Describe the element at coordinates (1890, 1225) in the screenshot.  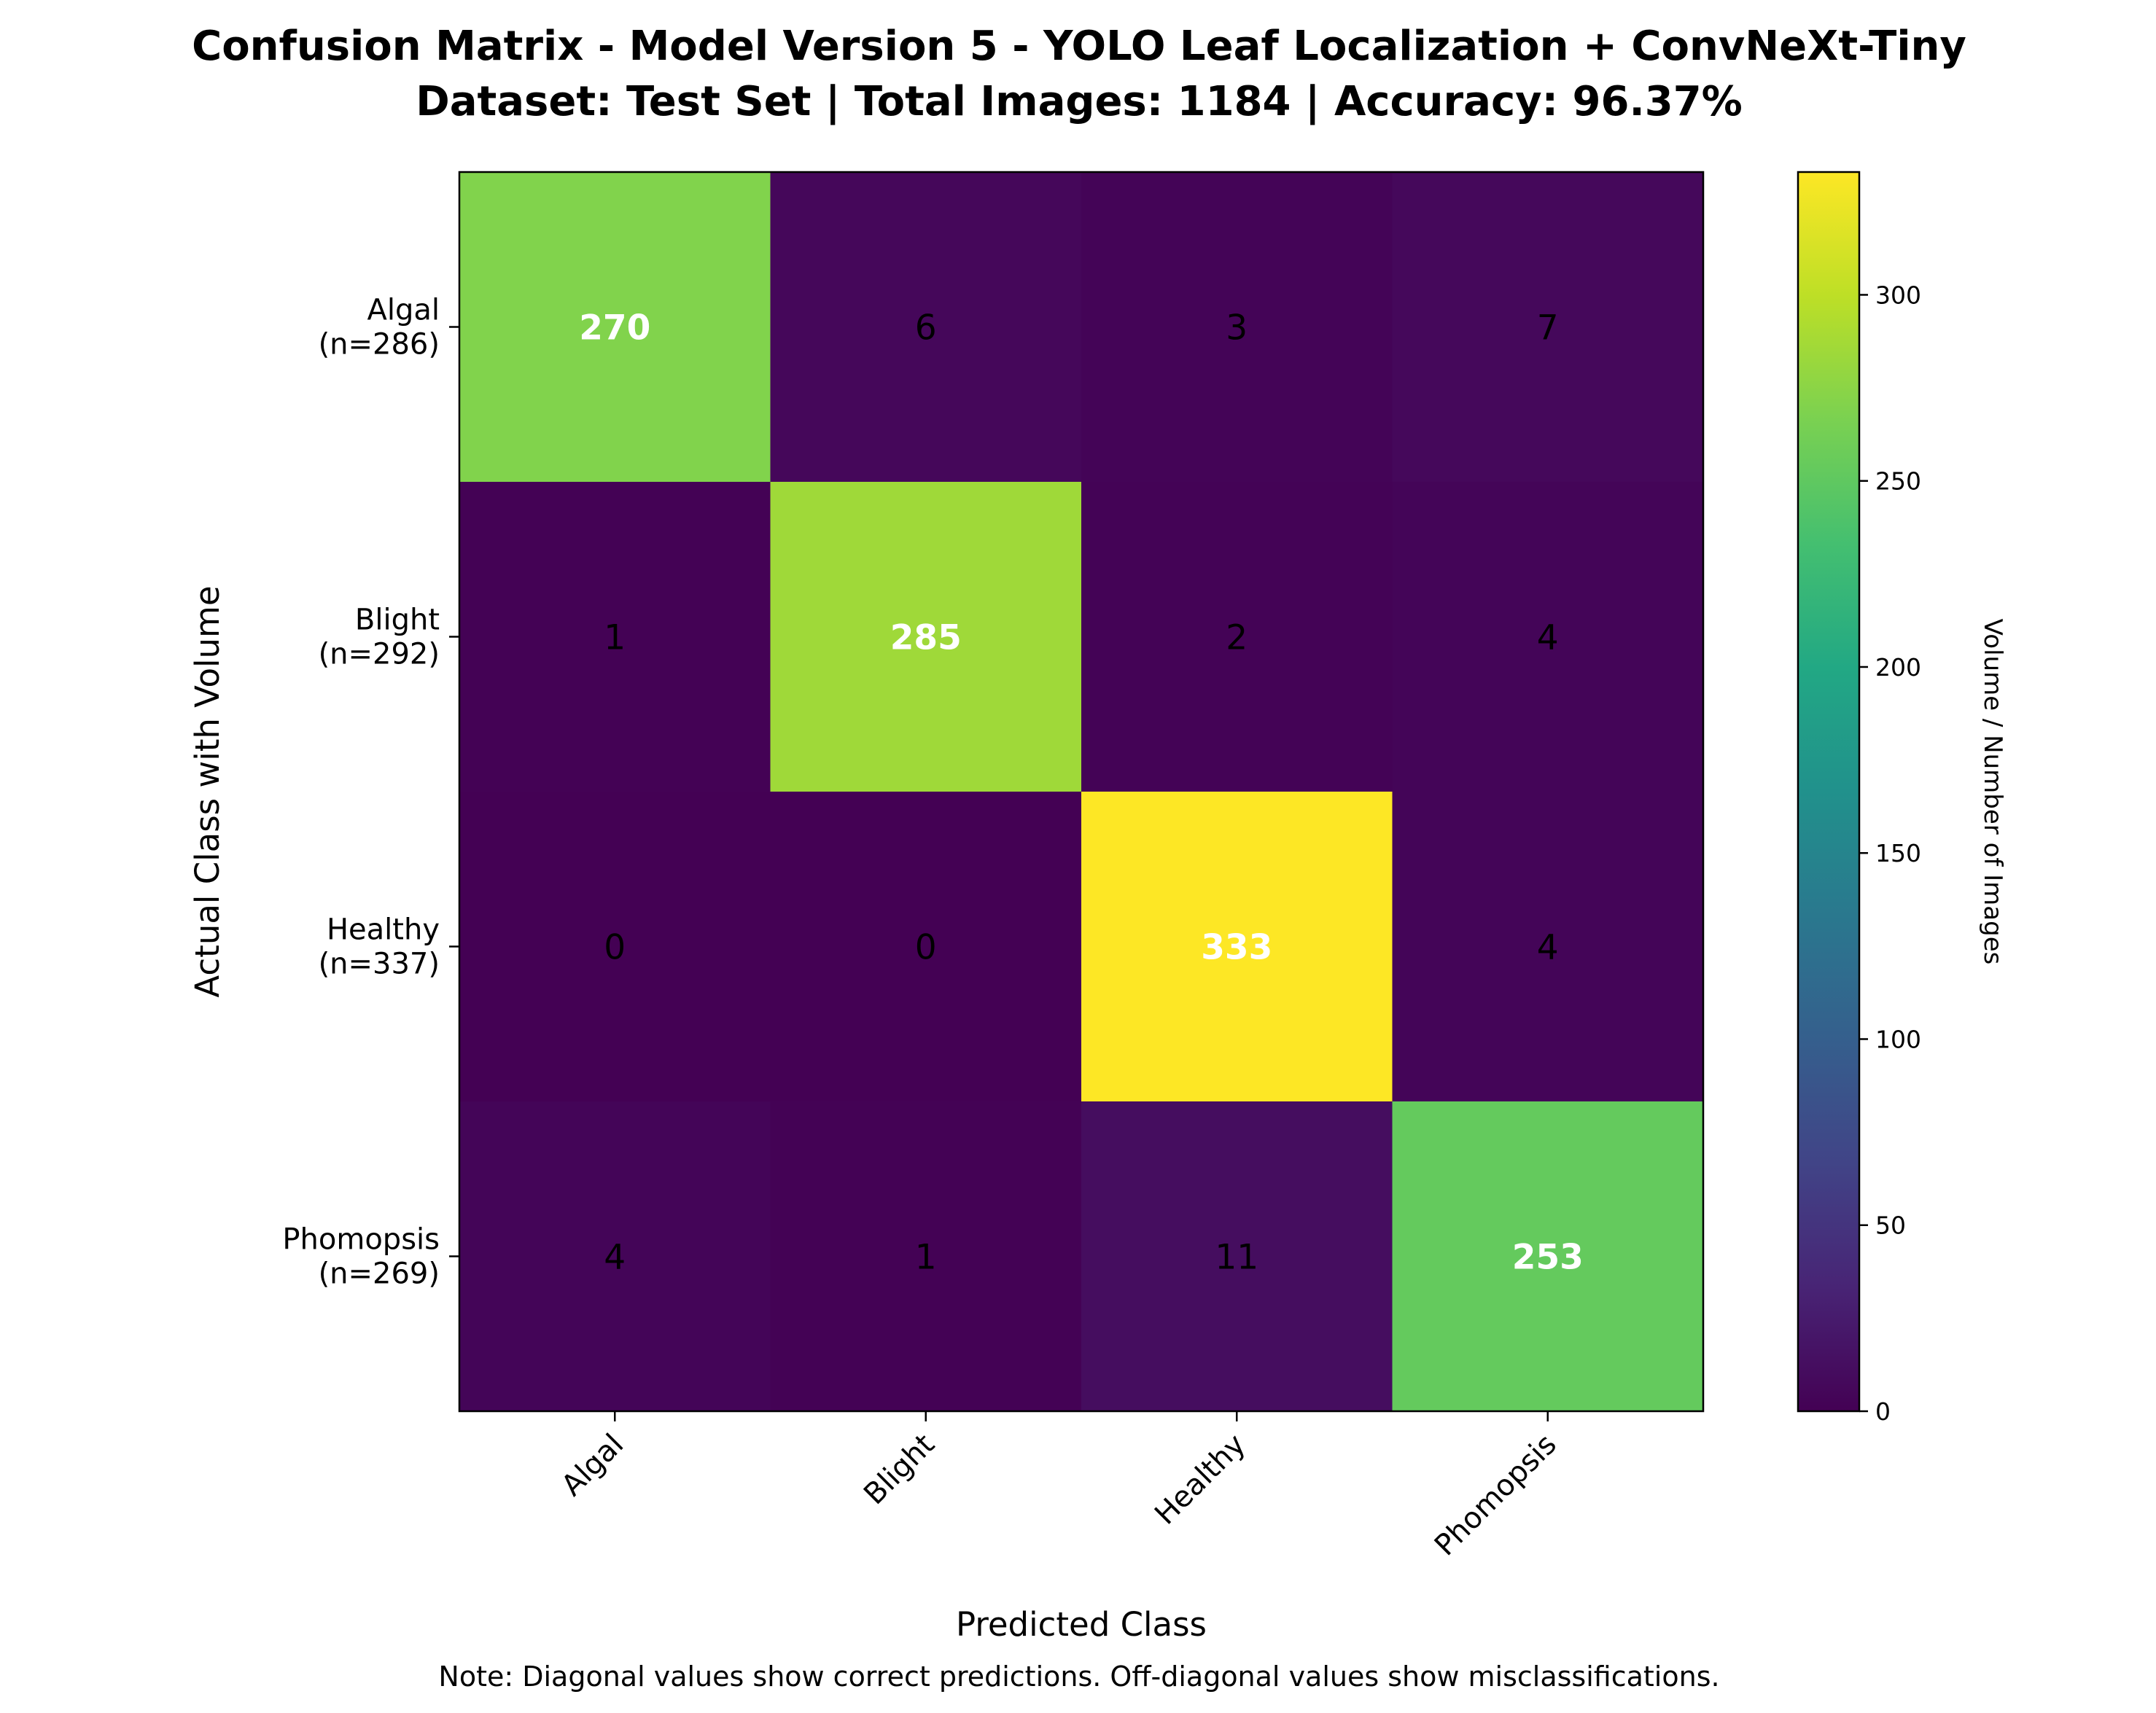
I see `colorbar-tick-label: 50` at that location.